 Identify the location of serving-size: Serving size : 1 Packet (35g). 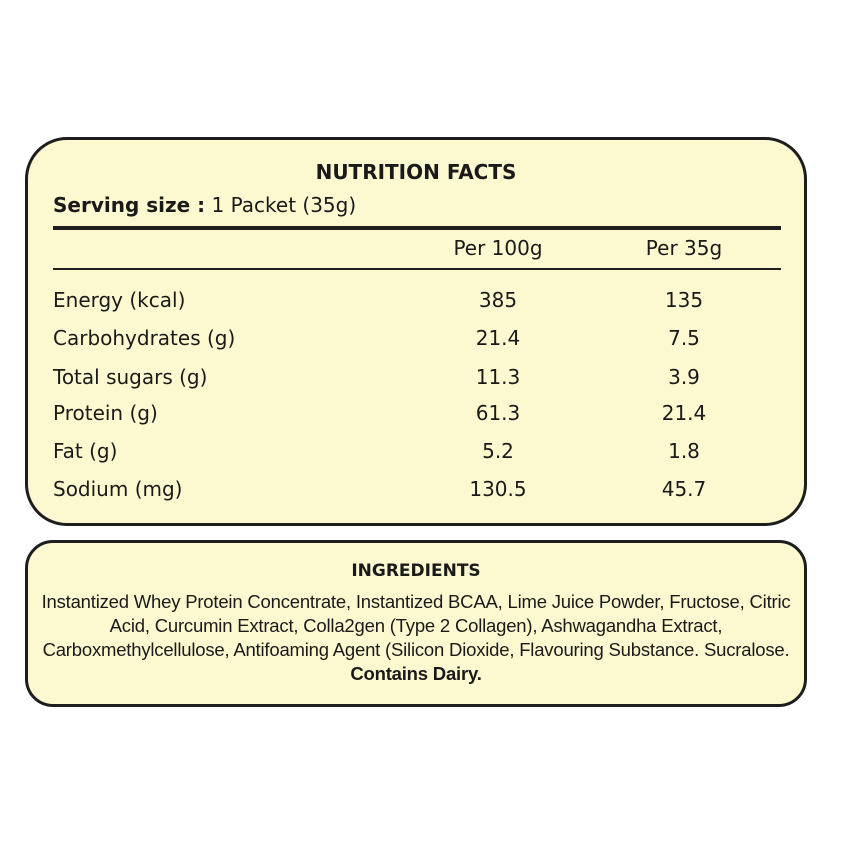
(204, 205).